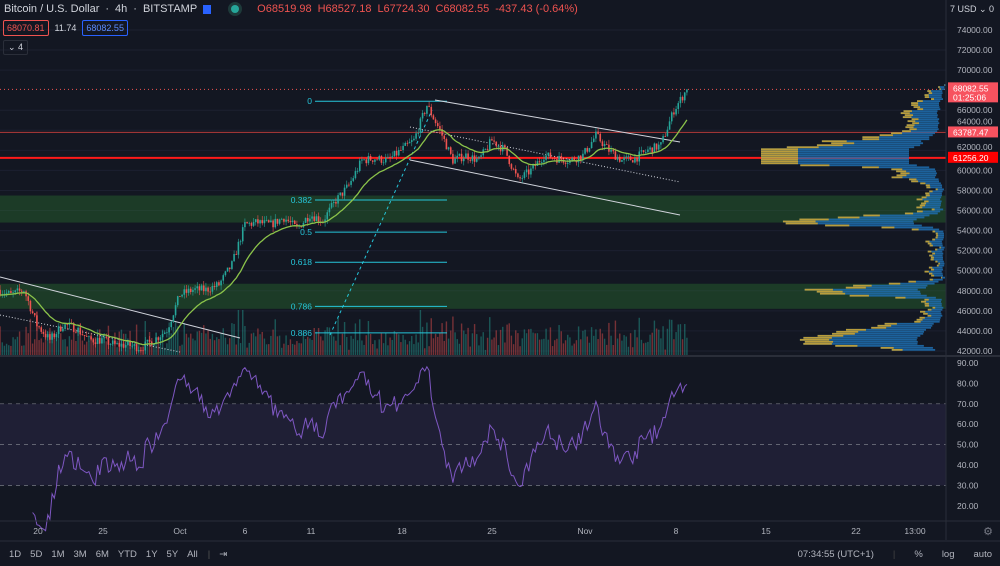 The image size is (1000, 566). What do you see at coordinates (121, 9) in the screenshot?
I see `interval: 4h` at bounding box center [121, 9].